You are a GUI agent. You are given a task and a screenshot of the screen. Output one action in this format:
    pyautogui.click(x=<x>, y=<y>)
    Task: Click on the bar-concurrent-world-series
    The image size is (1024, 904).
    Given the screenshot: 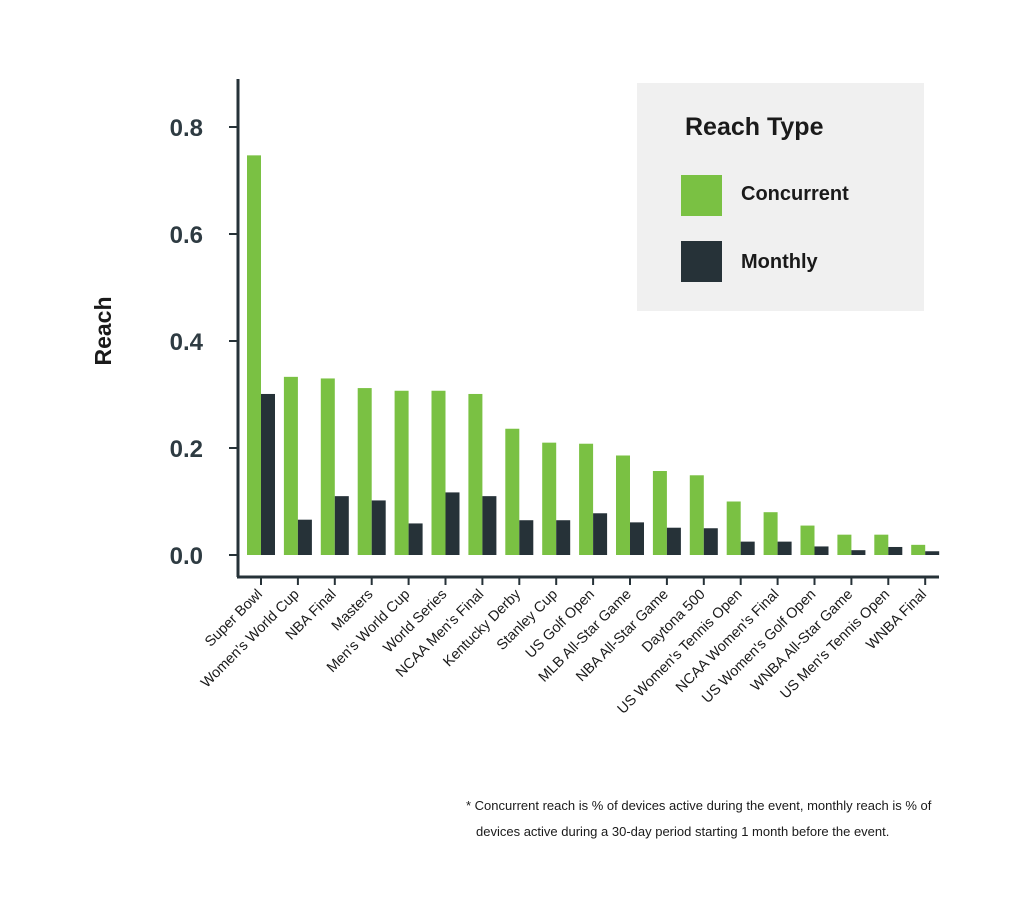 What is the action you would take?
    pyautogui.click(x=438, y=472)
    